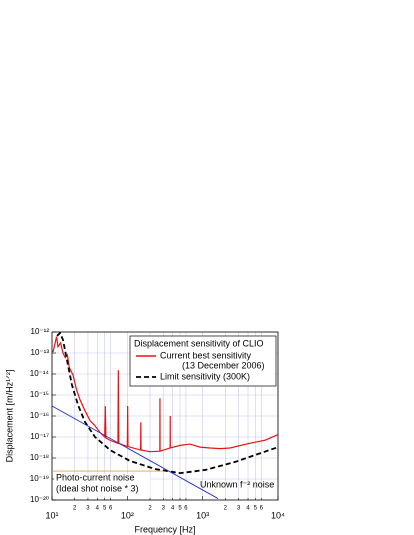 This screenshot has width=414, height=535. Describe the element at coordinates (237, 484) in the screenshot. I see `line-label: Unknown f⁻² noise` at that location.